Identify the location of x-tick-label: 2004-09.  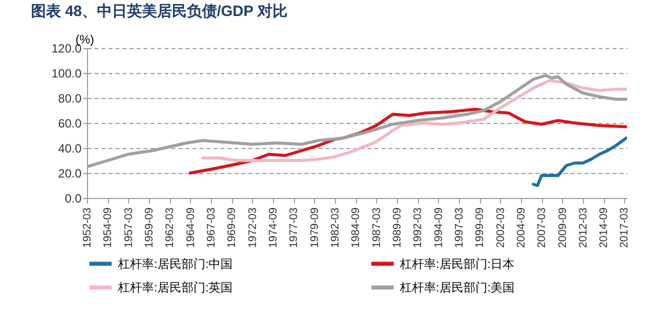
(521, 228).